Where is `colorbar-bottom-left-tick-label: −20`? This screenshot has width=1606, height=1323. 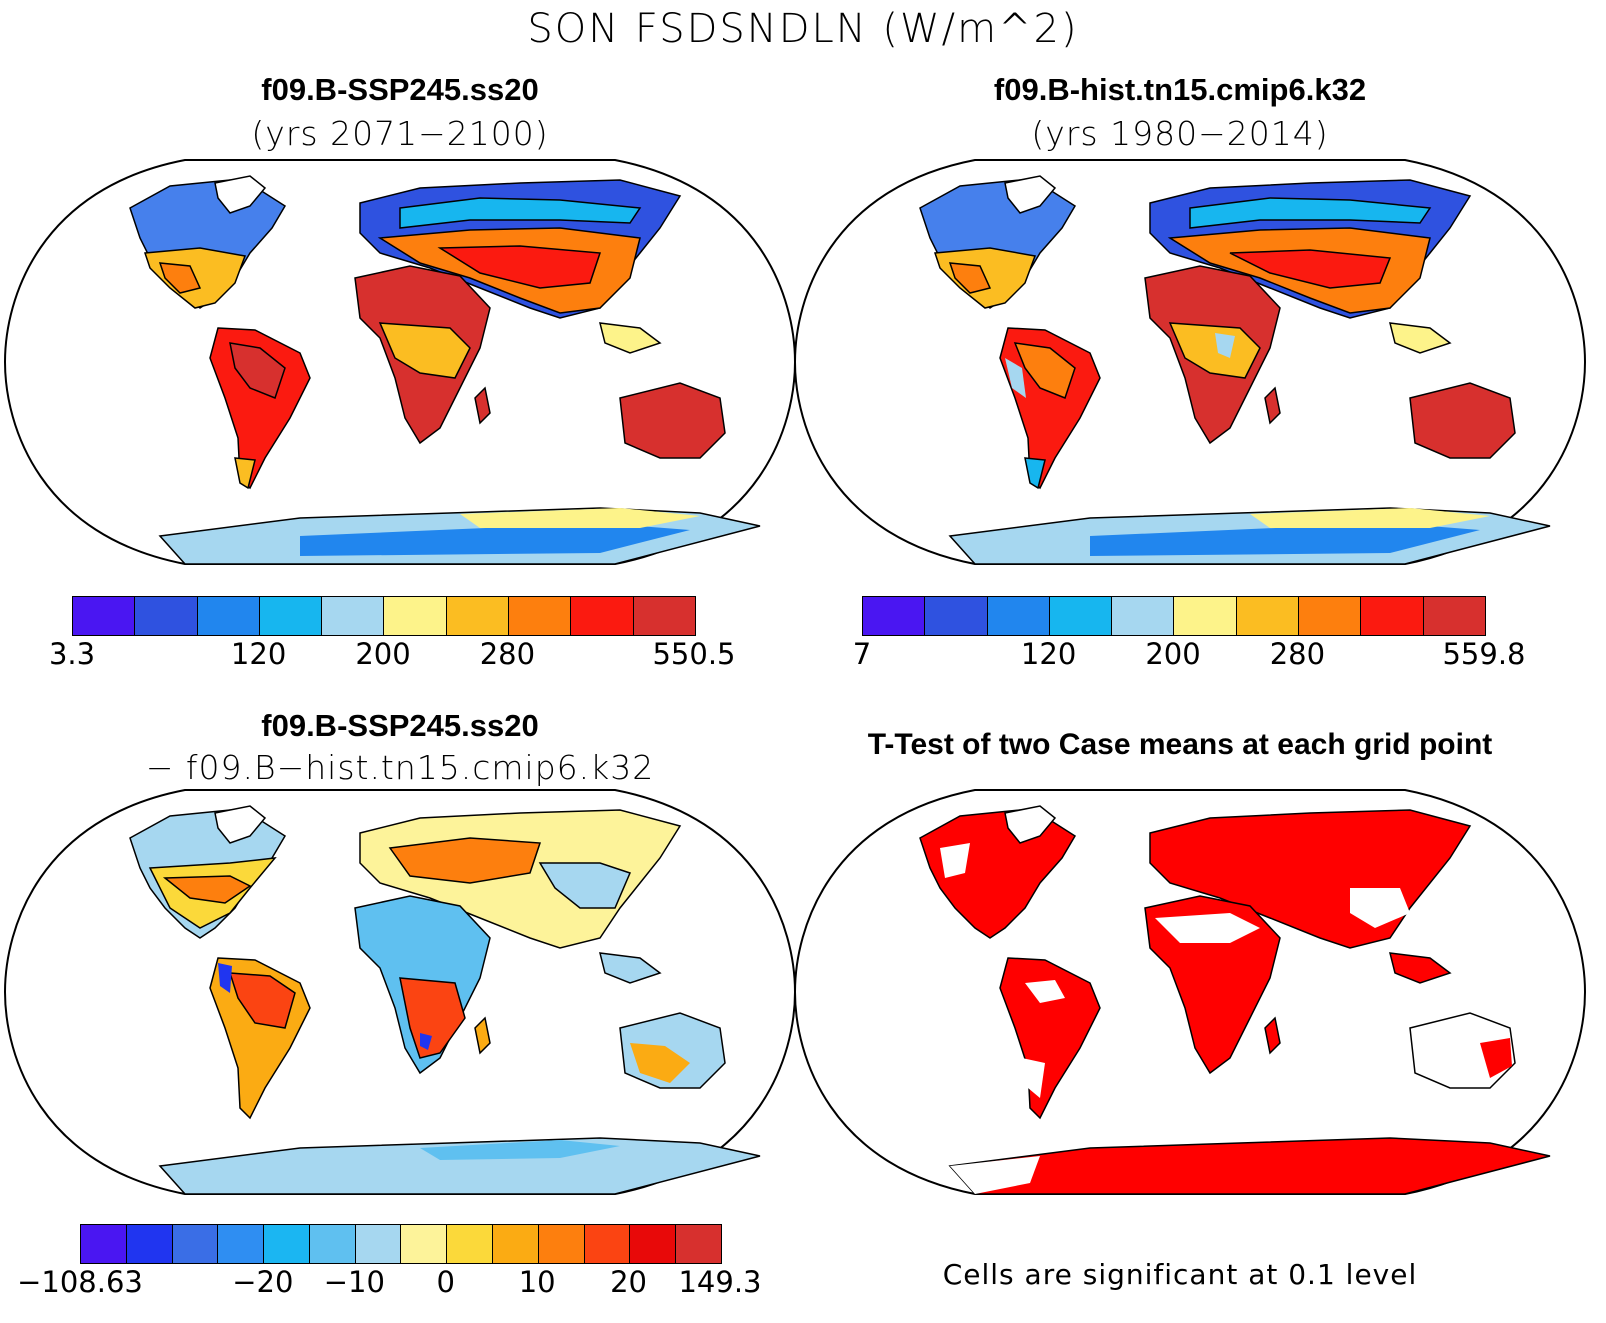
colorbar-bottom-left-tick-label: −20 is located at coordinates (263, 1282).